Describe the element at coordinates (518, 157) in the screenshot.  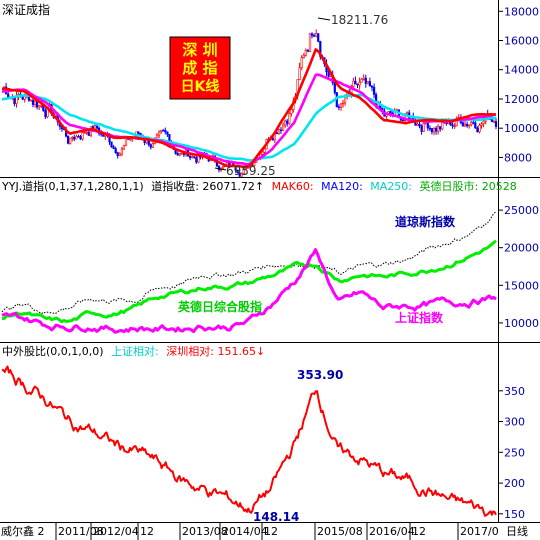
I see `top-ytick-label: 8000` at that location.